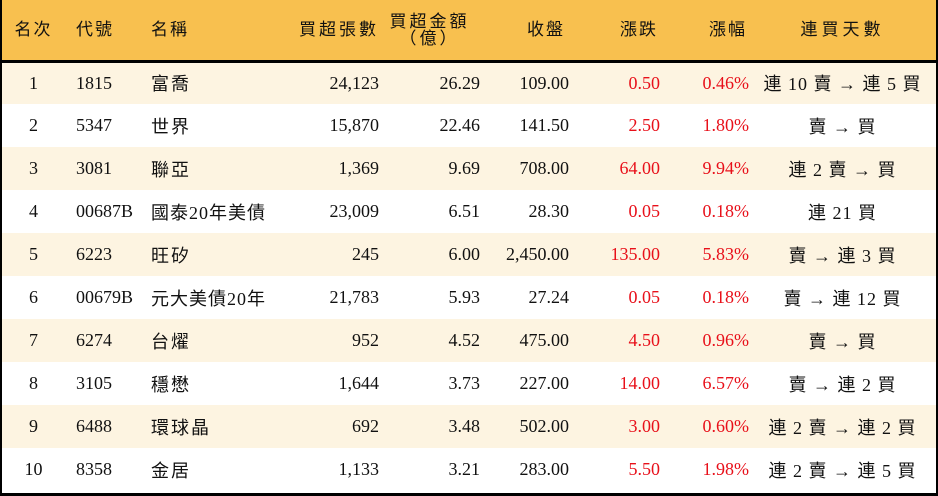 The width and height of the screenshot is (938, 496). I want to click on name-cell: 元大美債20年, so click(208, 298).